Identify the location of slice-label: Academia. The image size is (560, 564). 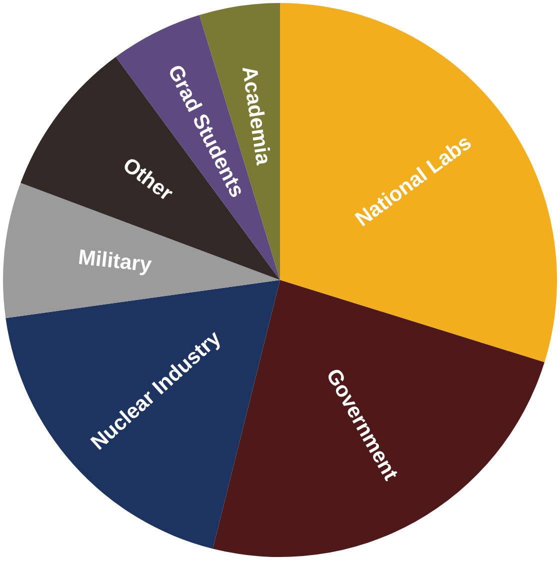
(256, 115).